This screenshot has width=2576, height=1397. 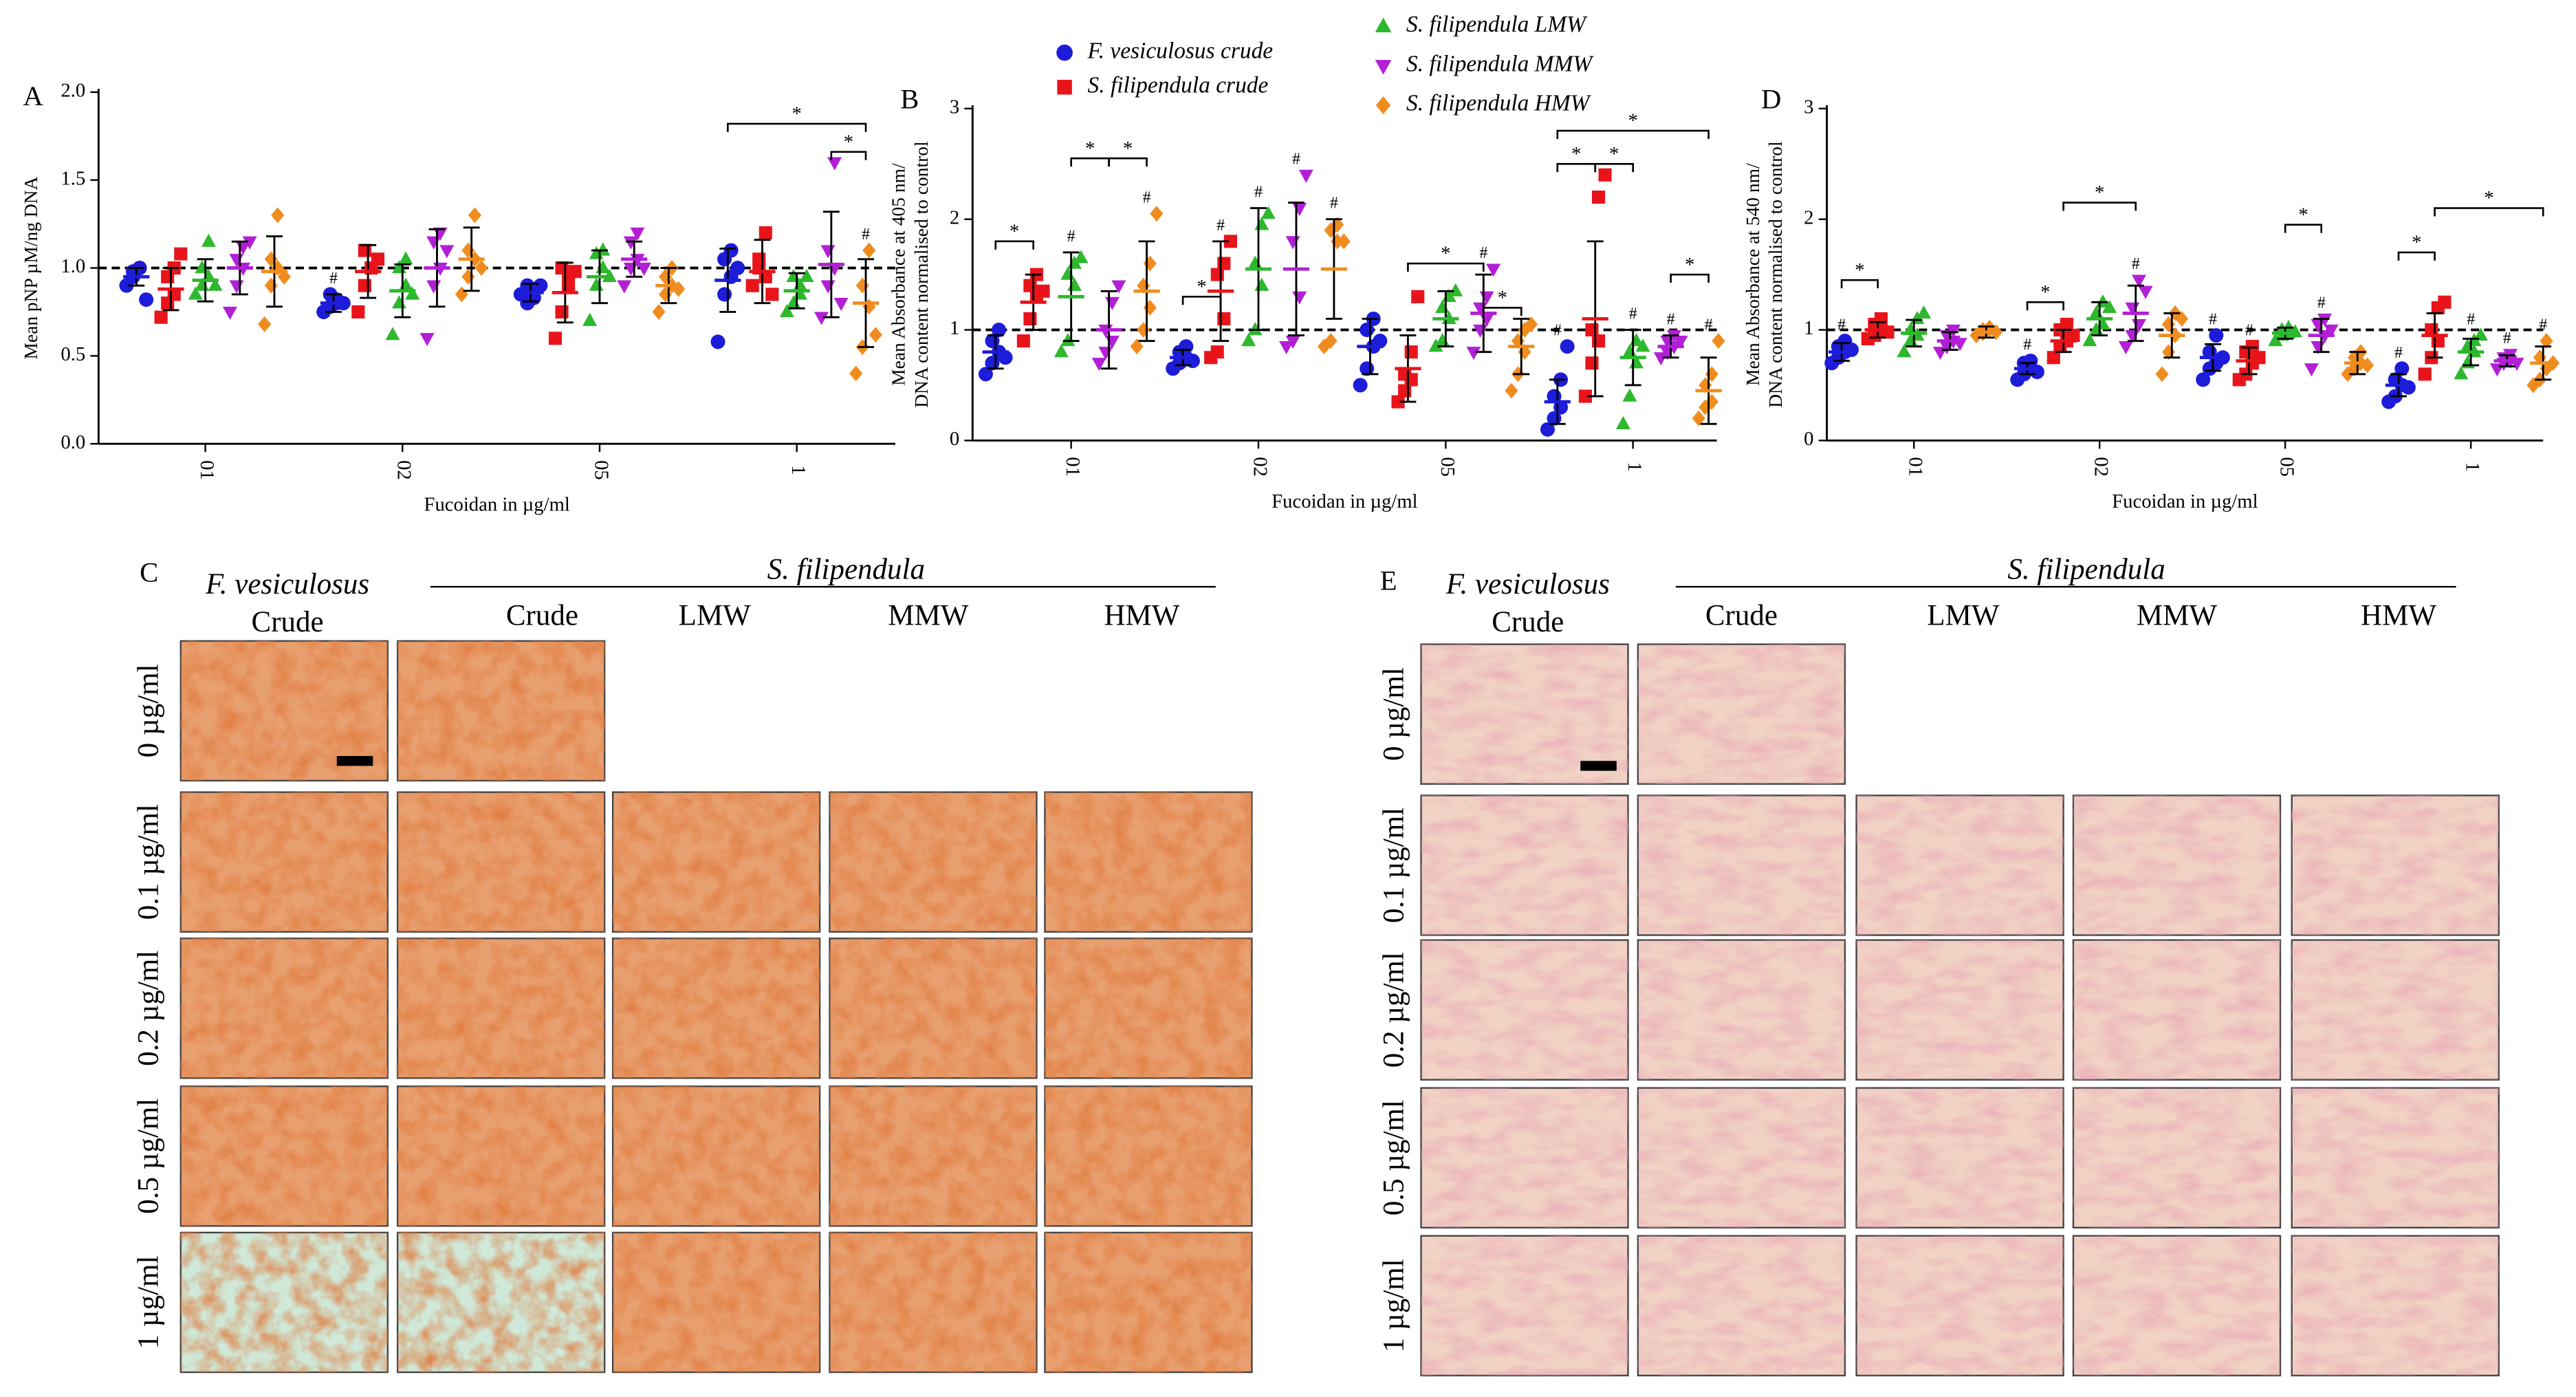 I want to click on row-label: 0 µg/ml, so click(x=1394, y=714).